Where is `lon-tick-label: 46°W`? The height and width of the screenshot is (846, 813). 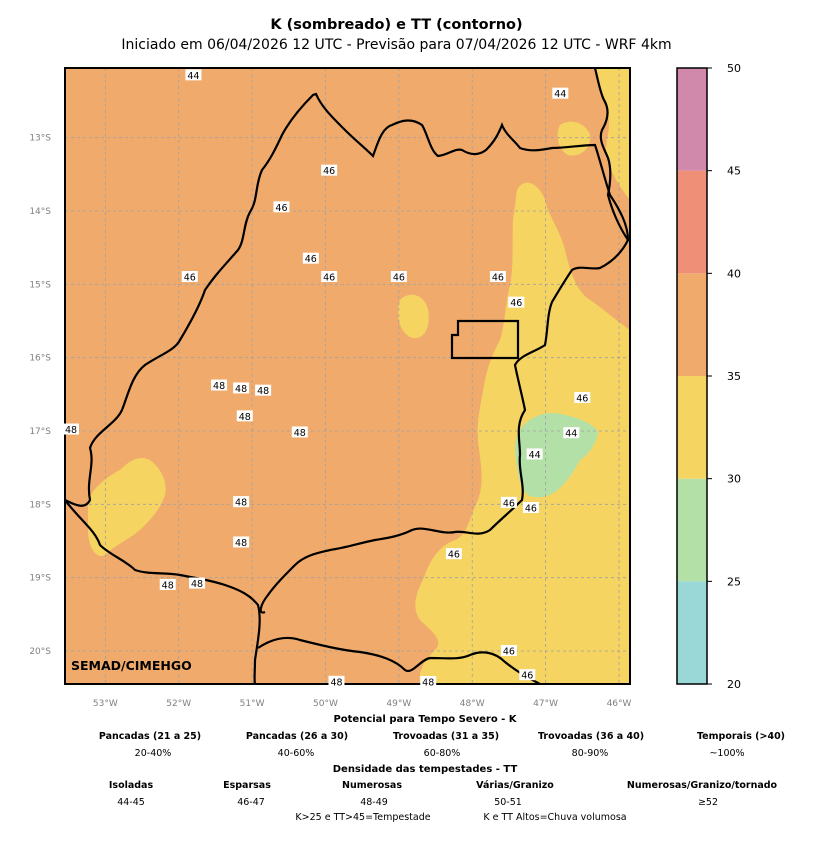 lon-tick-label: 46°W is located at coordinates (619, 704).